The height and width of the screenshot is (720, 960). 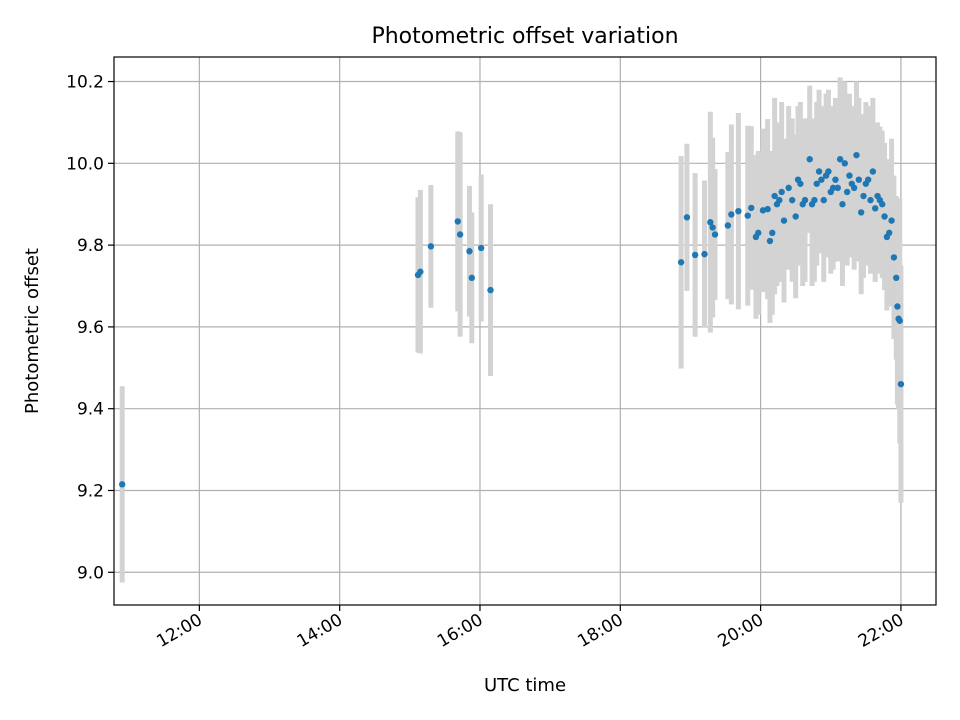 What do you see at coordinates (90, 573) in the screenshot?
I see `y-tick-label: 9.0` at bounding box center [90, 573].